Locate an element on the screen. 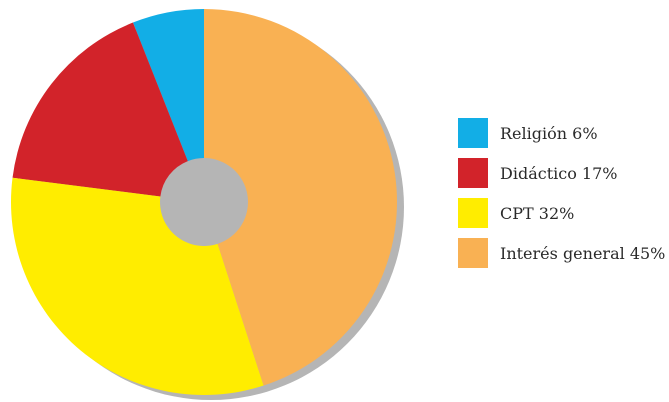 This screenshot has height=402, width=669. legend-label-didactico: Didáctico 17% is located at coordinates (559, 173).